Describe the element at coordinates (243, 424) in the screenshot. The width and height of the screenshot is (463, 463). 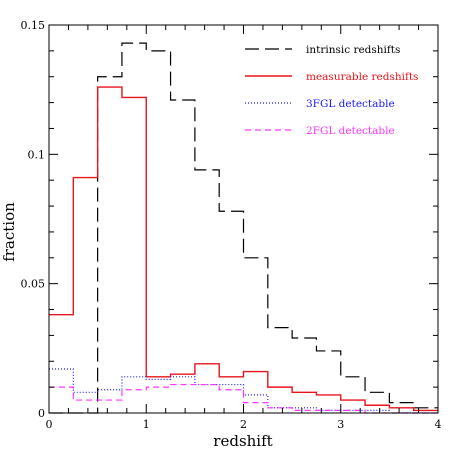
I see `x-tick-label: 2` at that location.